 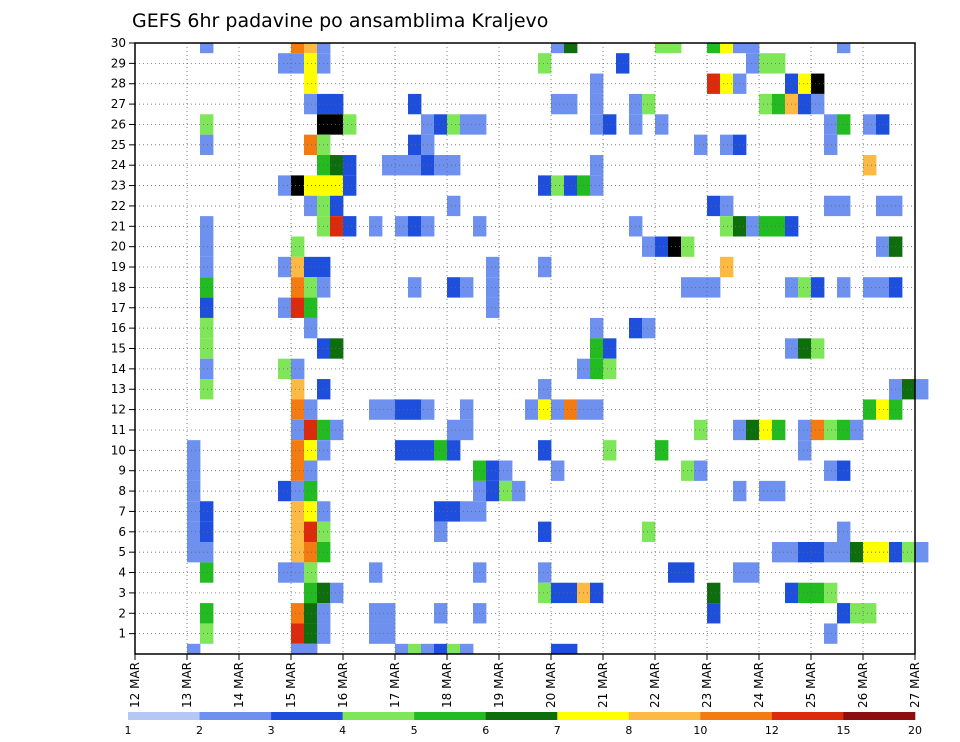 What do you see at coordinates (118, 104) in the screenshot?
I see `y-tick-label: 27` at bounding box center [118, 104].